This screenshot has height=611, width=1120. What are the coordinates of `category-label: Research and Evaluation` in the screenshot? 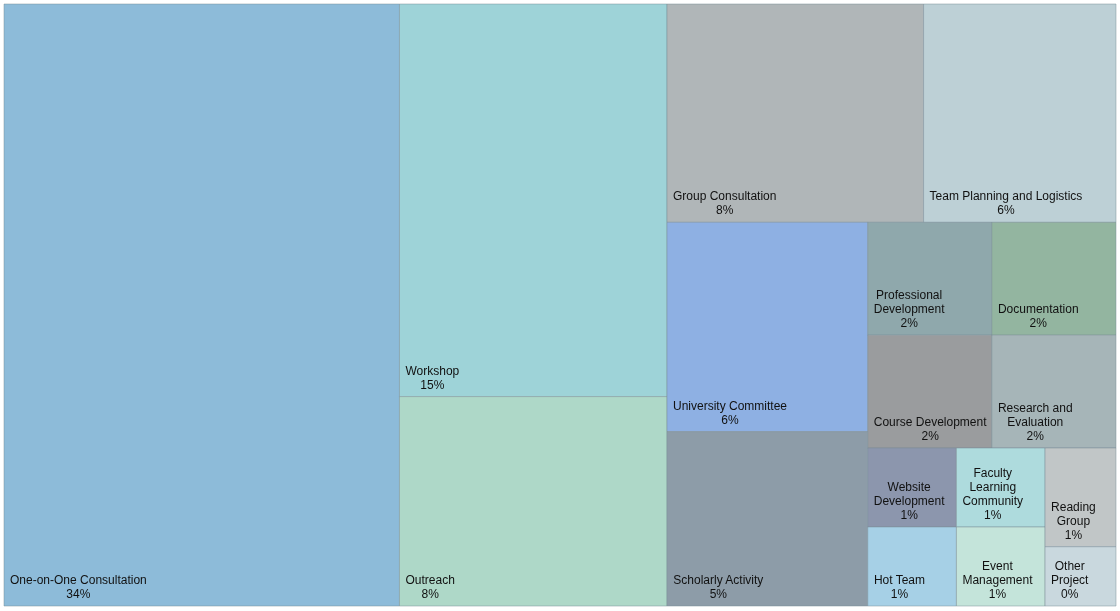 It's located at (1035, 415).